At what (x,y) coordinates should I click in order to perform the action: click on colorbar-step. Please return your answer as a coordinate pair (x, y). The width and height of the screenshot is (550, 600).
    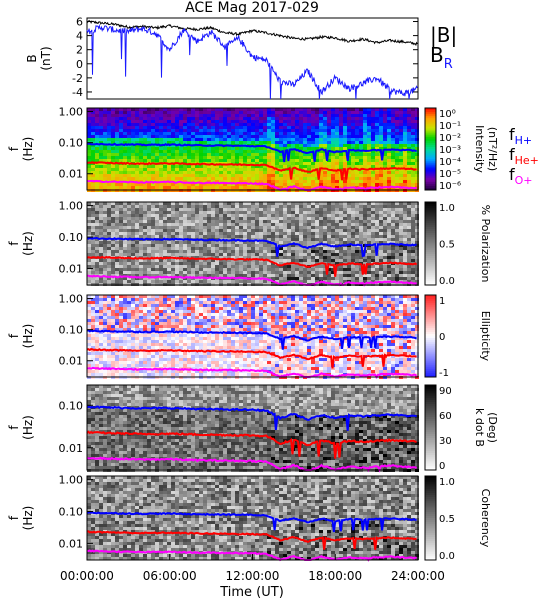
    Looking at the image, I should click on (430, 115).